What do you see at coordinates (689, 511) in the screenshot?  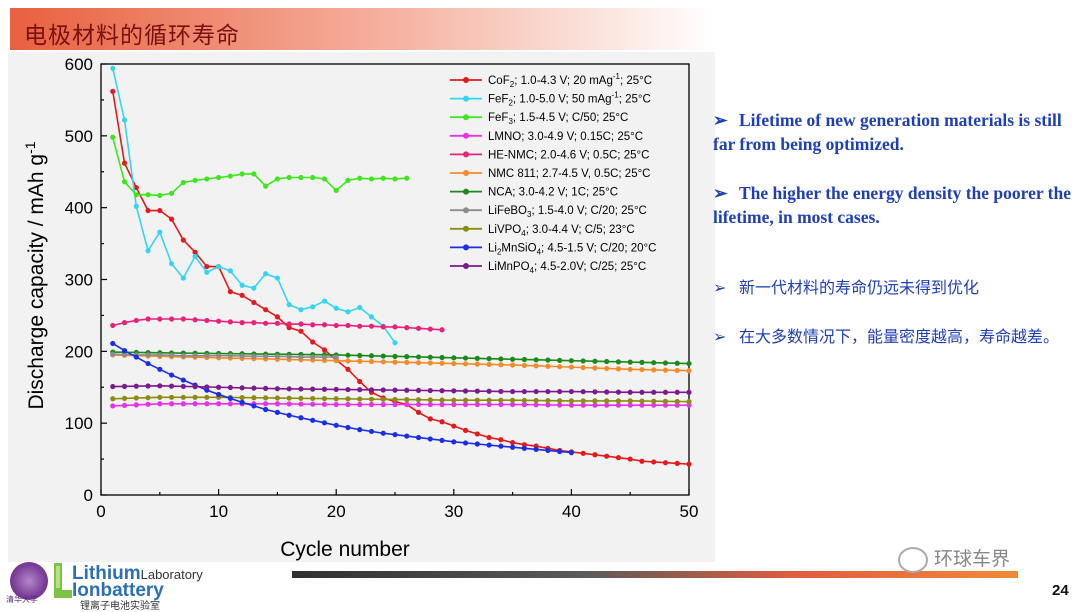 I see `x-tick-label: 50` at bounding box center [689, 511].